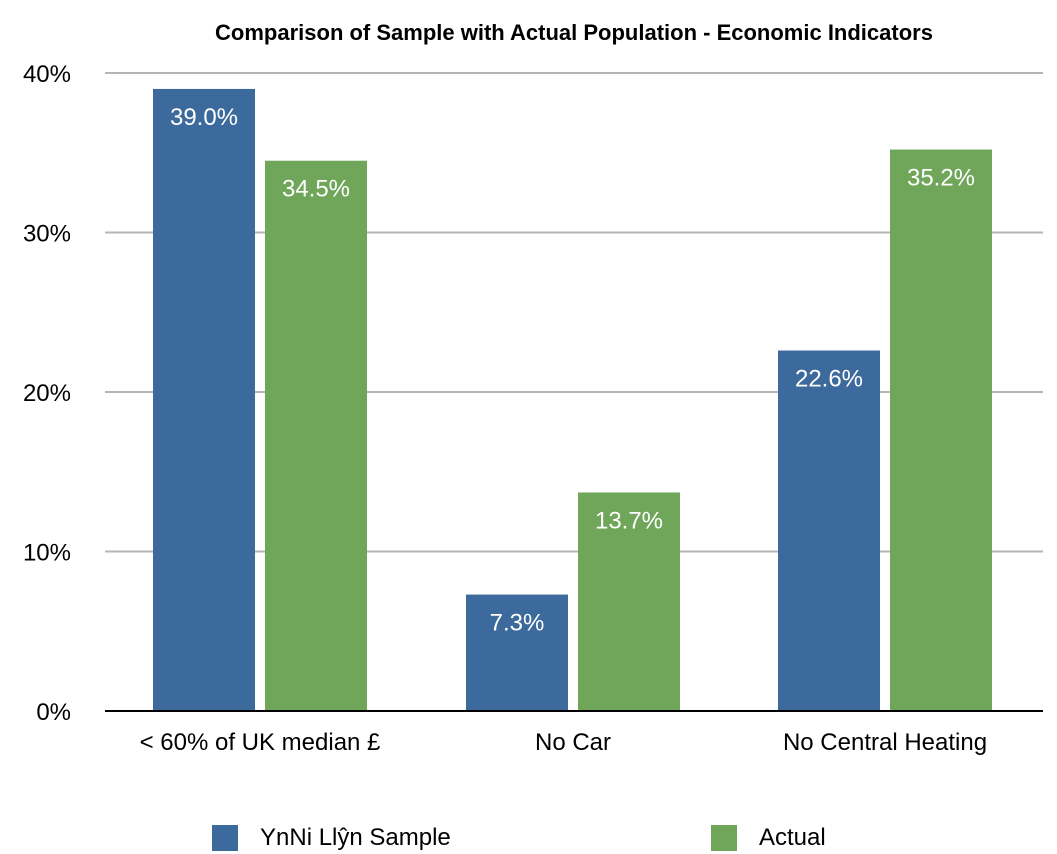 This screenshot has height=854, width=1057. What do you see at coordinates (517, 623) in the screenshot?
I see `bar-value-label: 7.3%` at bounding box center [517, 623].